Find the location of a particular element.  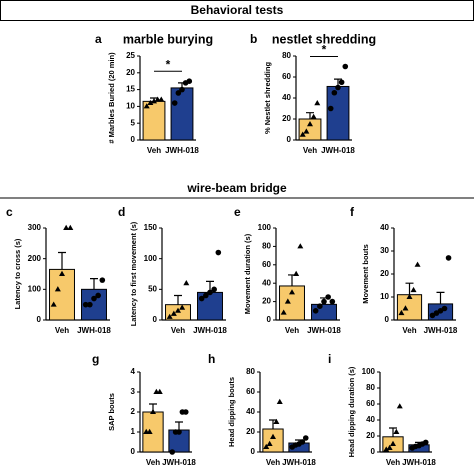

panel-title: nestlet shredding is located at coordinates (324, 39).